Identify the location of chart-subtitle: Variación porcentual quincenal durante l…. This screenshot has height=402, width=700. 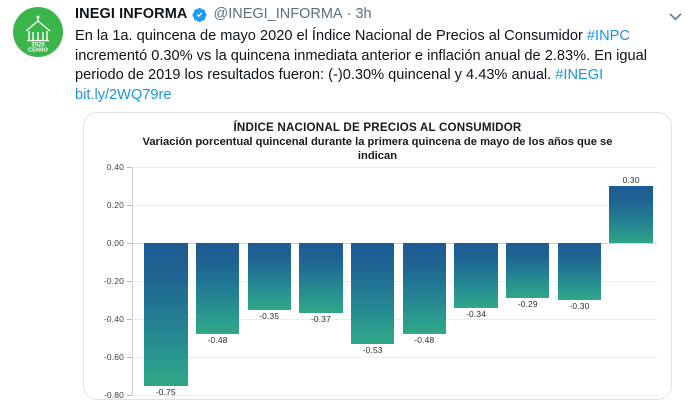
(377, 149).